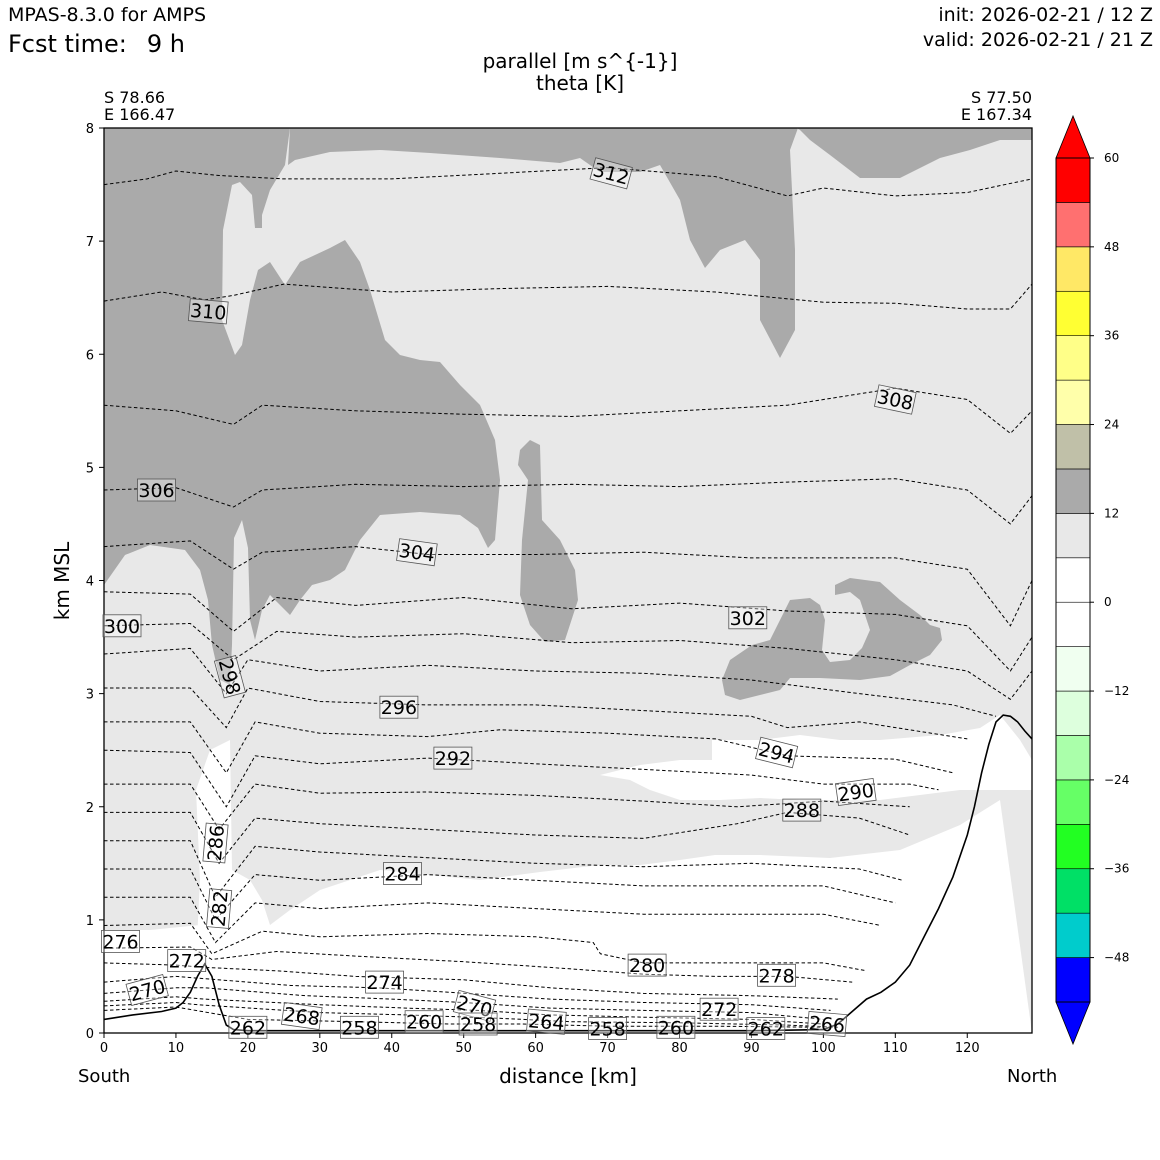 This screenshot has height=1160, width=1160. I want to click on theta-label-text: 292, so click(453, 759).